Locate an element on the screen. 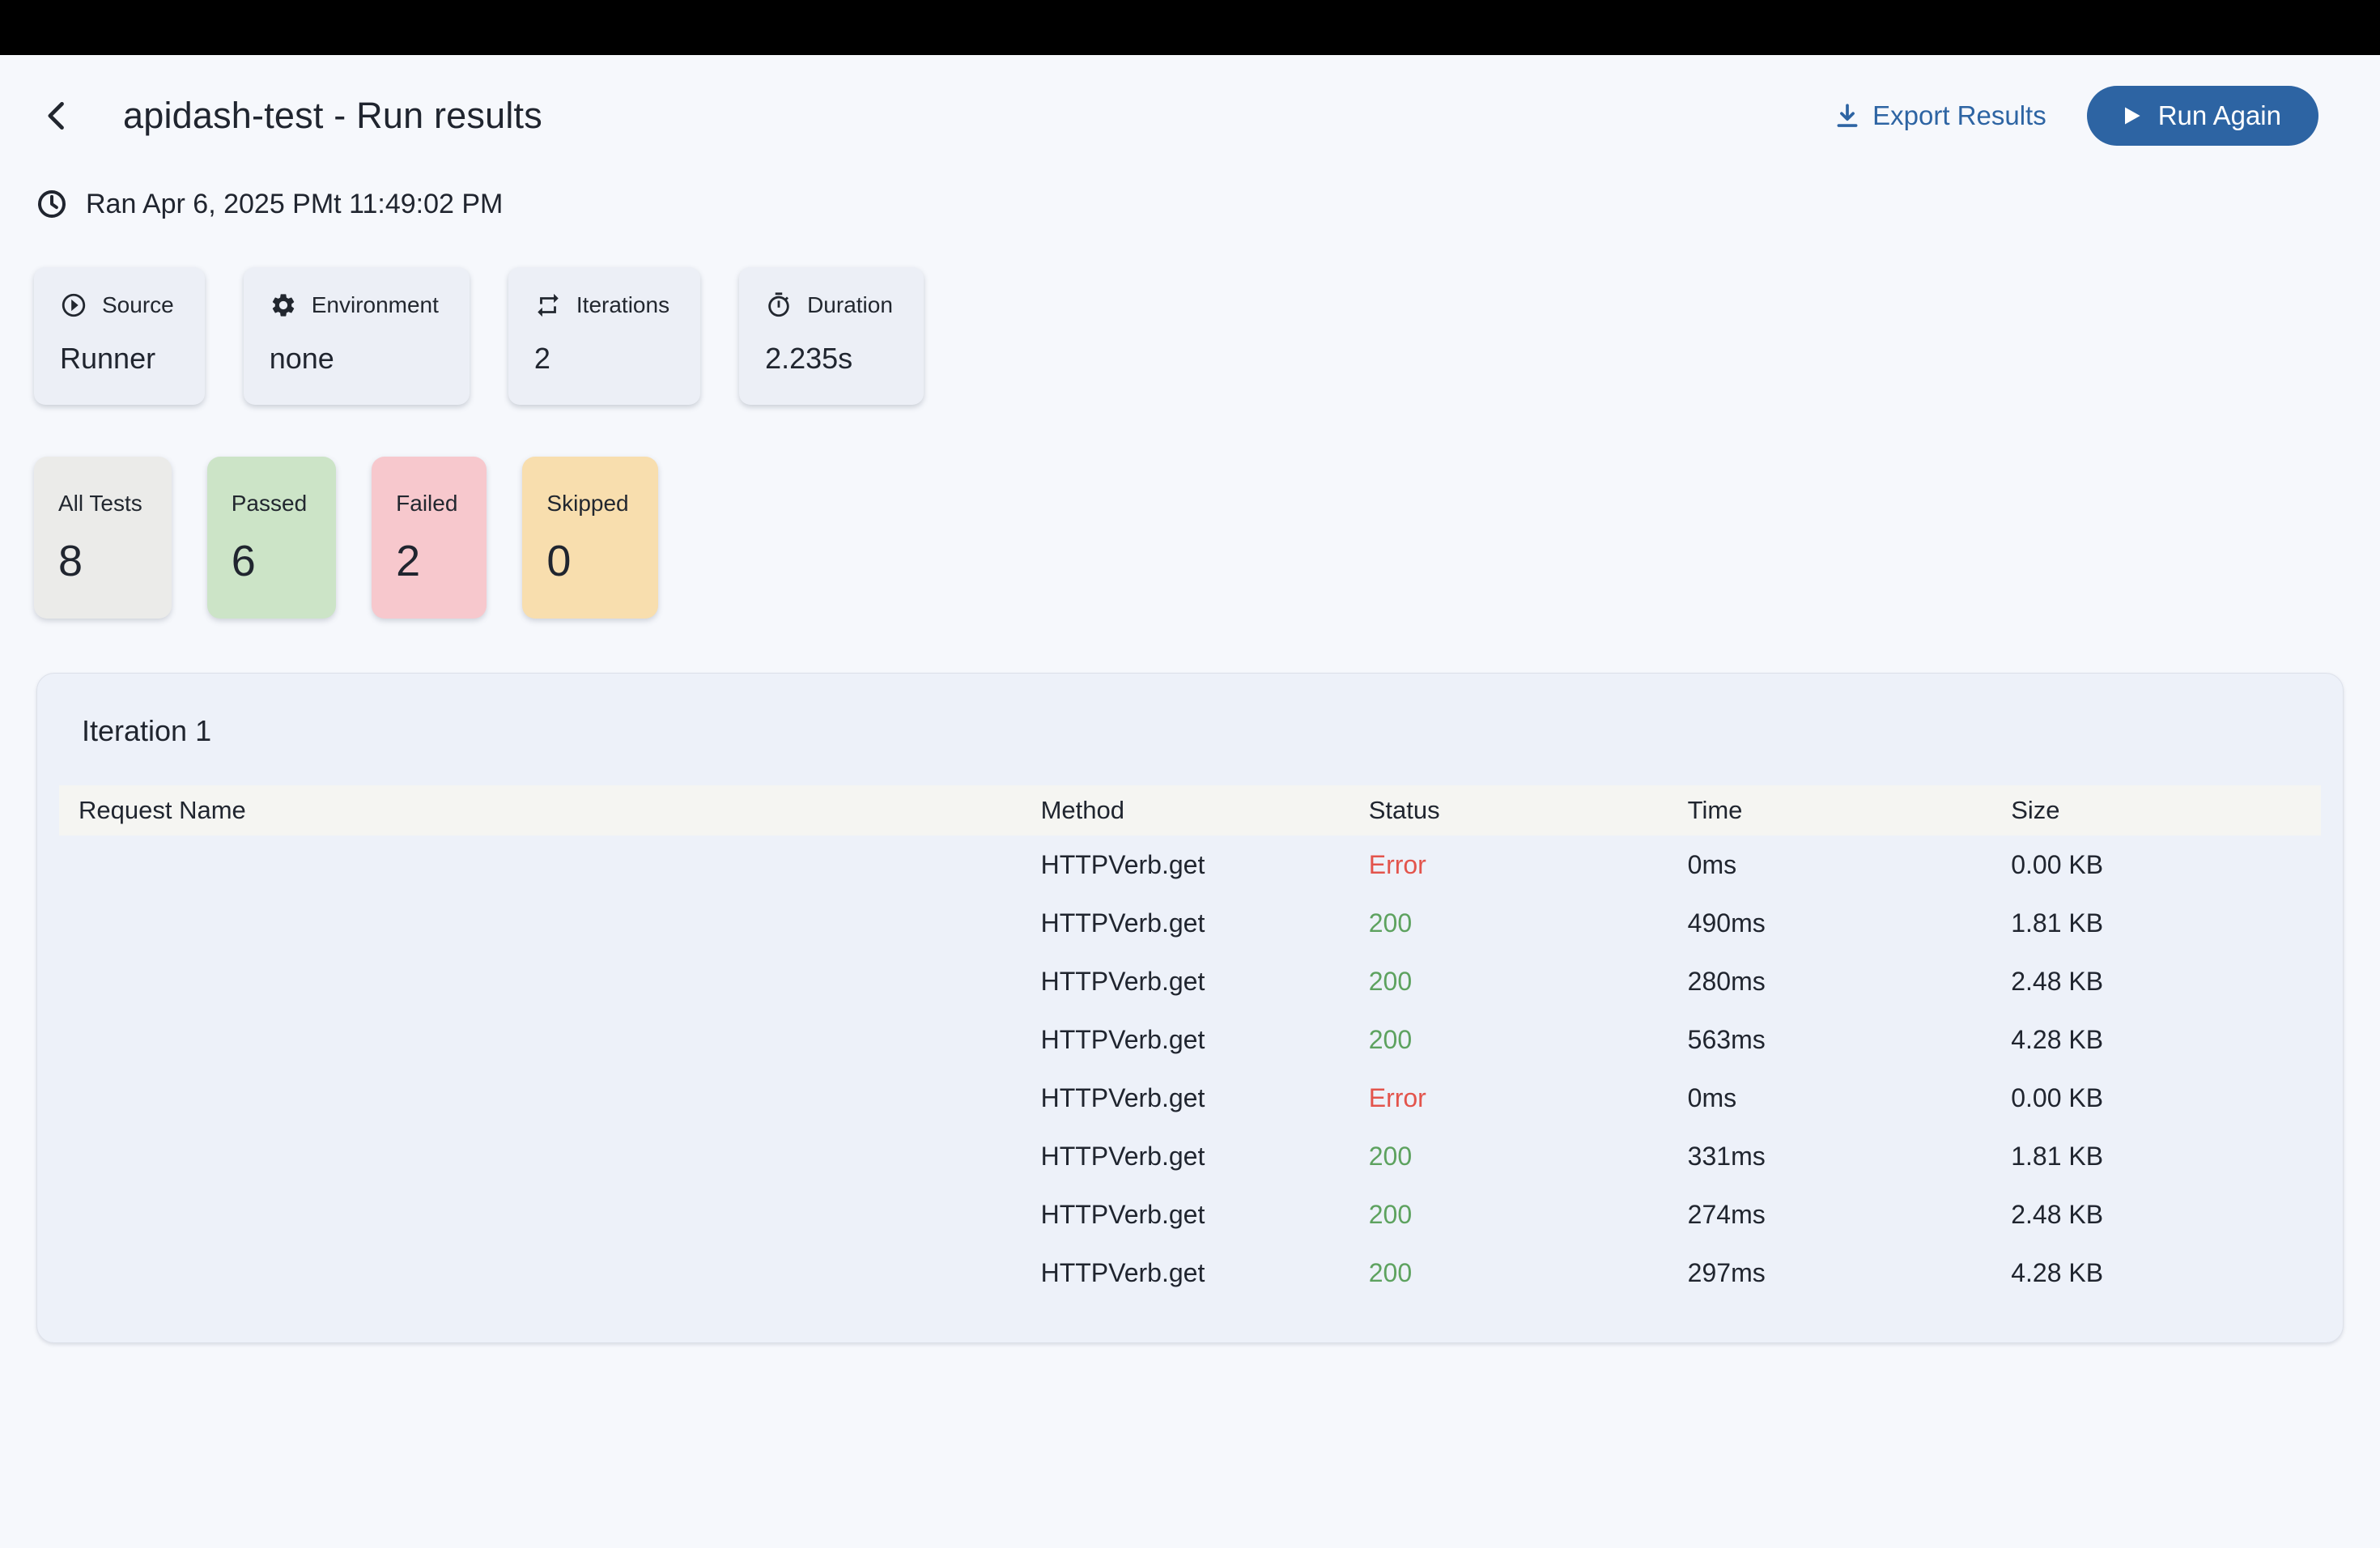  info-card-value: 2.235s is located at coordinates (809, 358).